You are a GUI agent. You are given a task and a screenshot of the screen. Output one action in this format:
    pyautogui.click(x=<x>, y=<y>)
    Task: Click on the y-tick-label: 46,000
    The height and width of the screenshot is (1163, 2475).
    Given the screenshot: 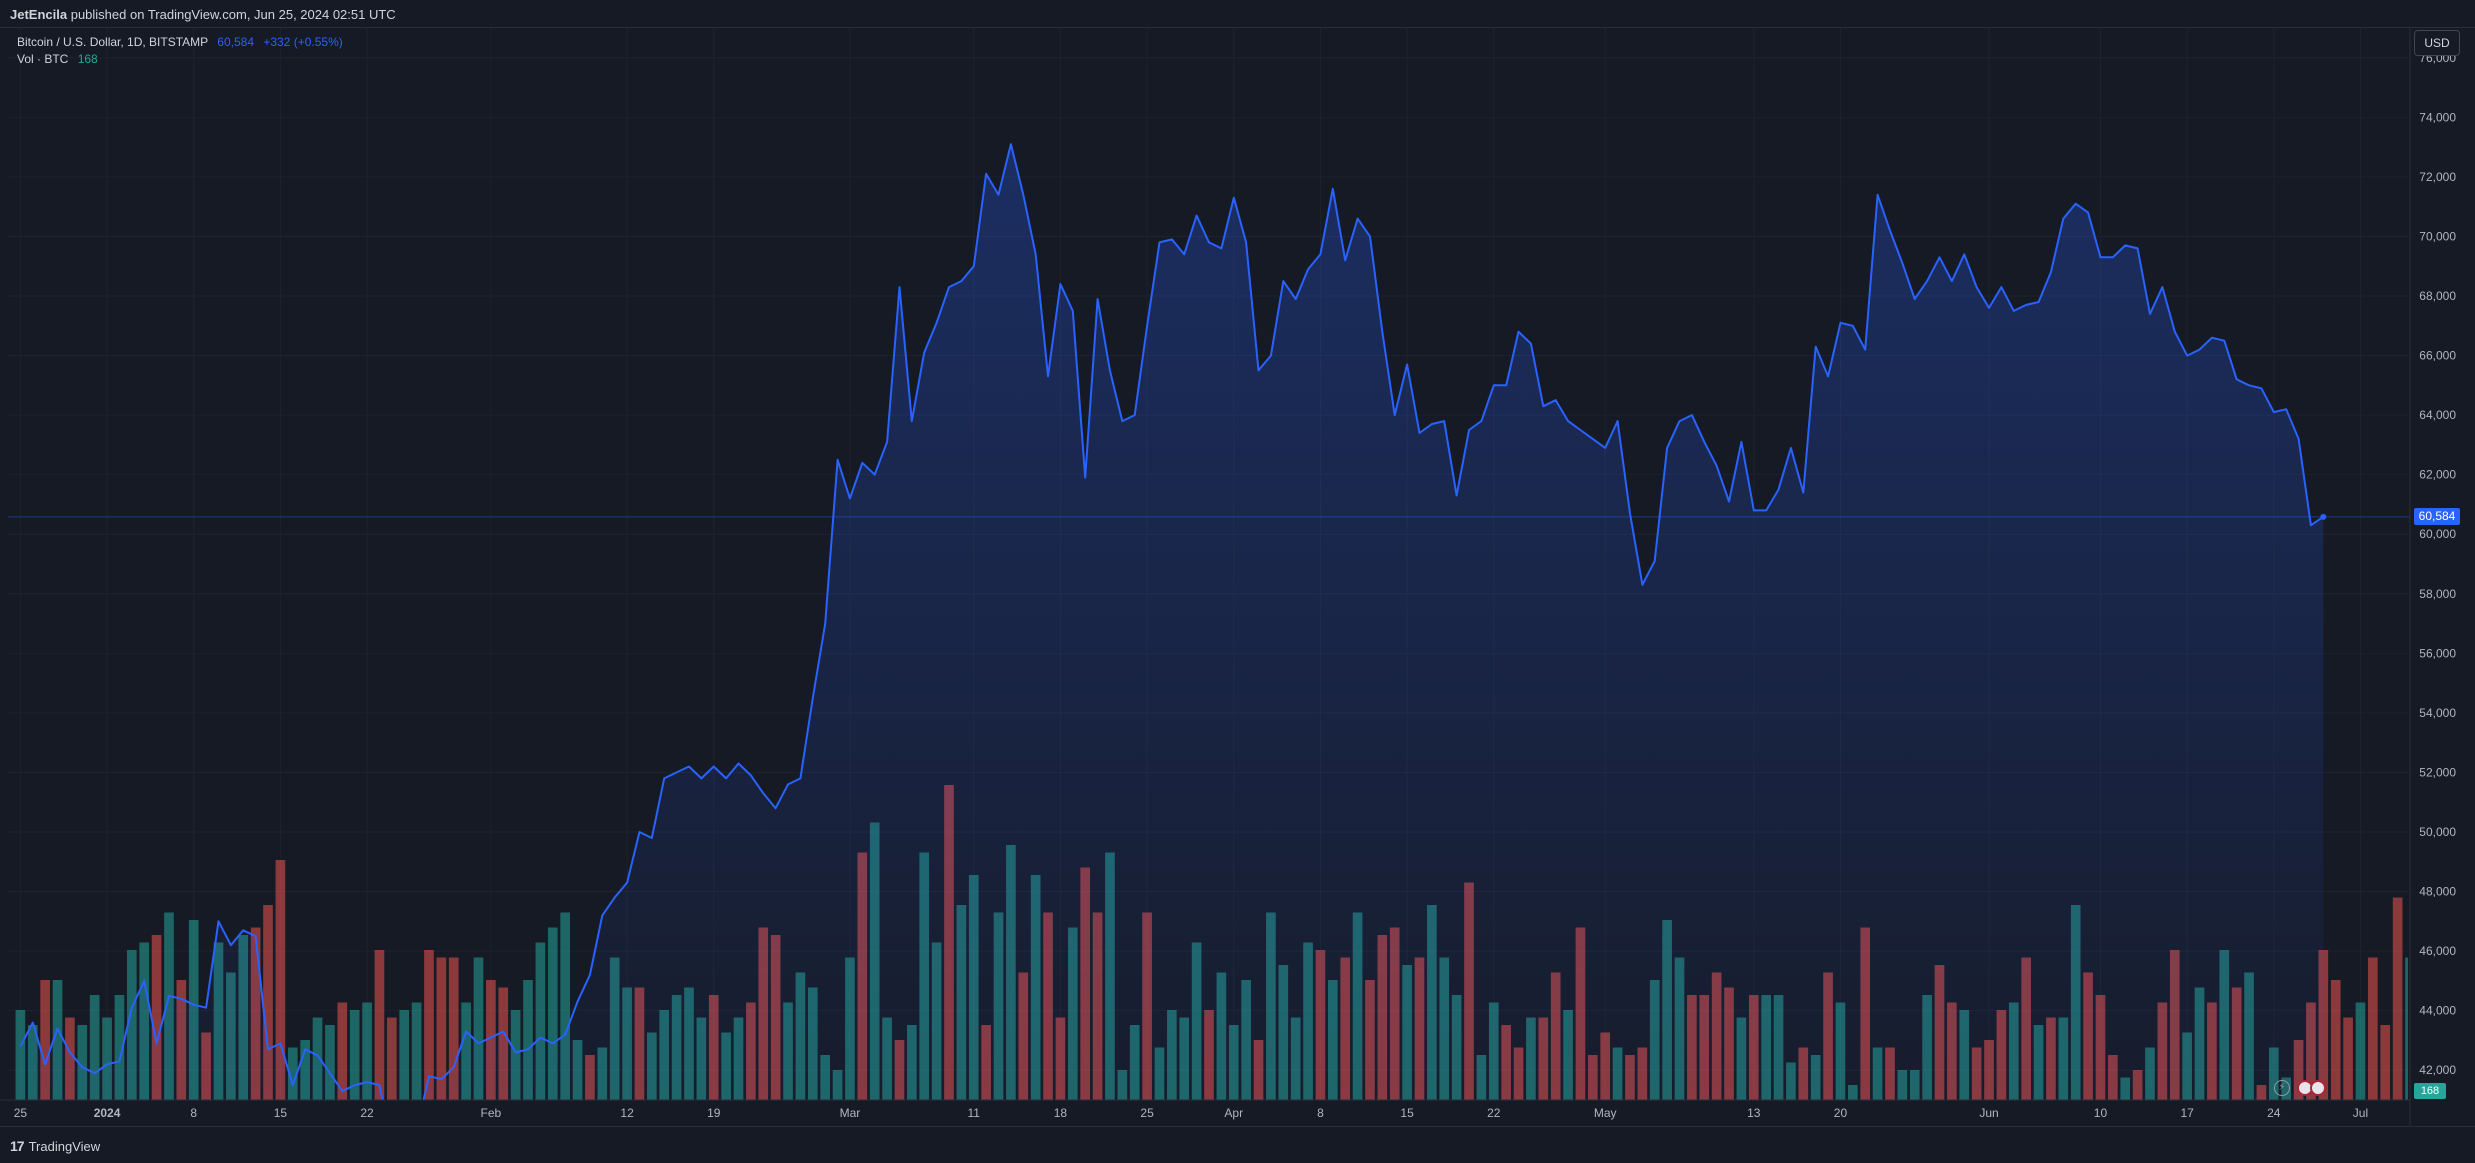 What is the action you would take?
    pyautogui.click(x=2437, y=951)
    